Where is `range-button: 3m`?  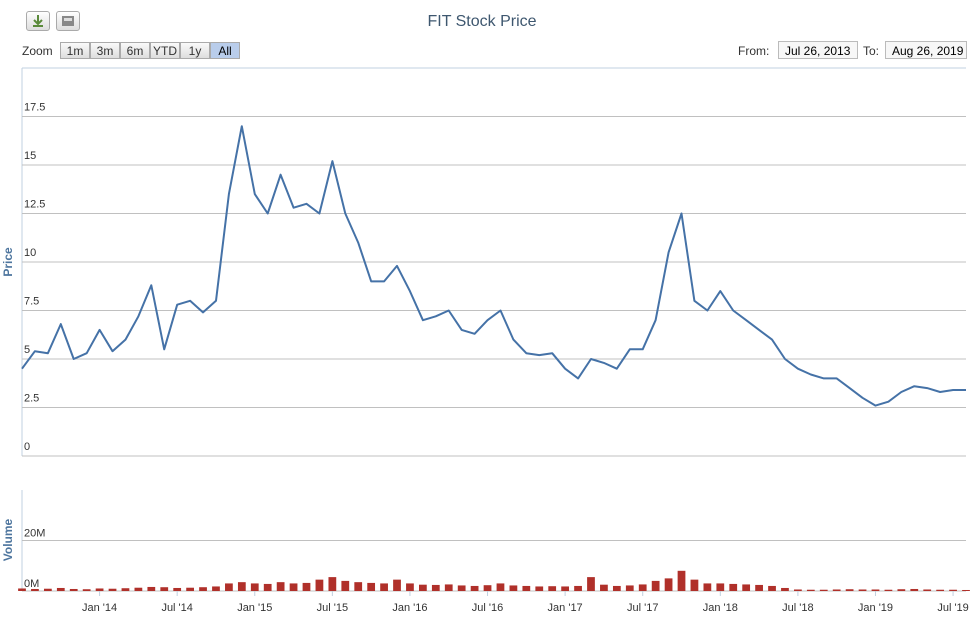 range-button: 3m is located at coordinates (105, 50).